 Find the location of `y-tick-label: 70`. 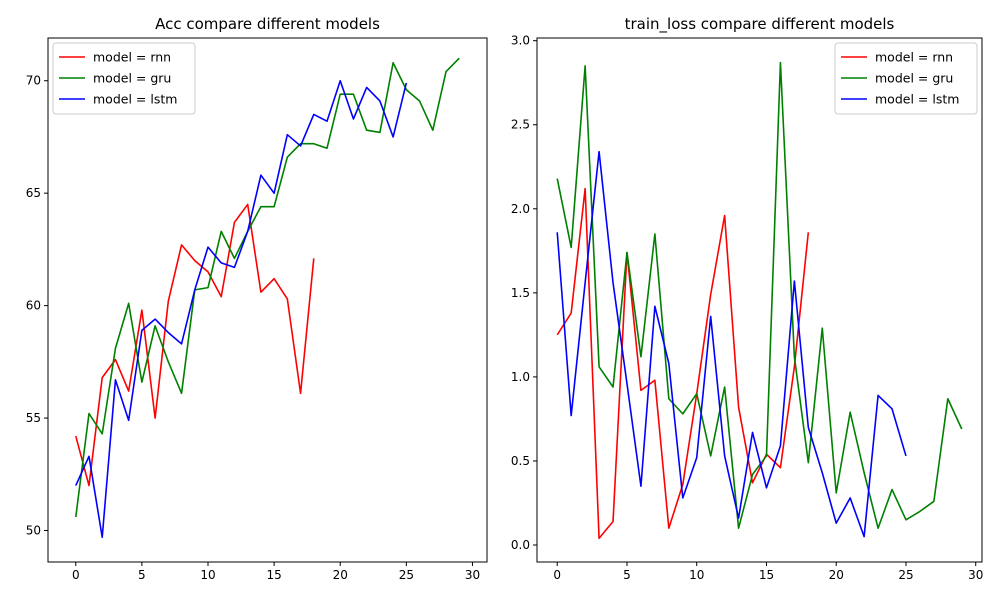

y-tick-label: 70 is located at coordinates (33, 81).